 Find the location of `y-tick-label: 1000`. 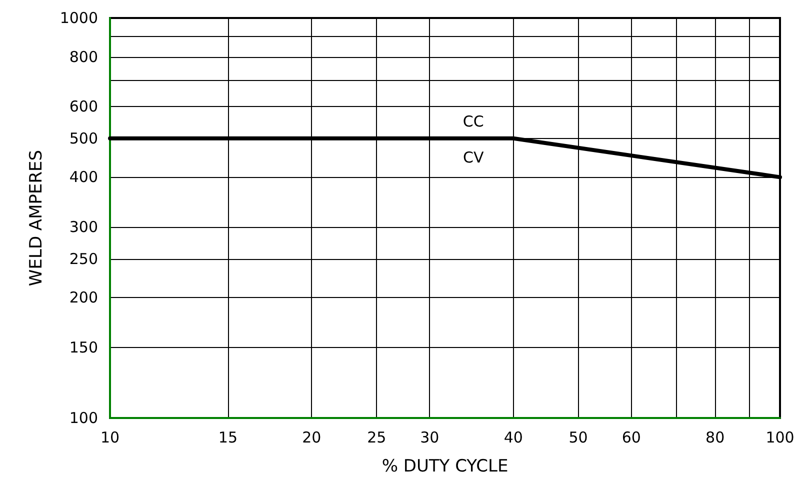

y-tick-label: 1000 is located at coordinates (79, 18).